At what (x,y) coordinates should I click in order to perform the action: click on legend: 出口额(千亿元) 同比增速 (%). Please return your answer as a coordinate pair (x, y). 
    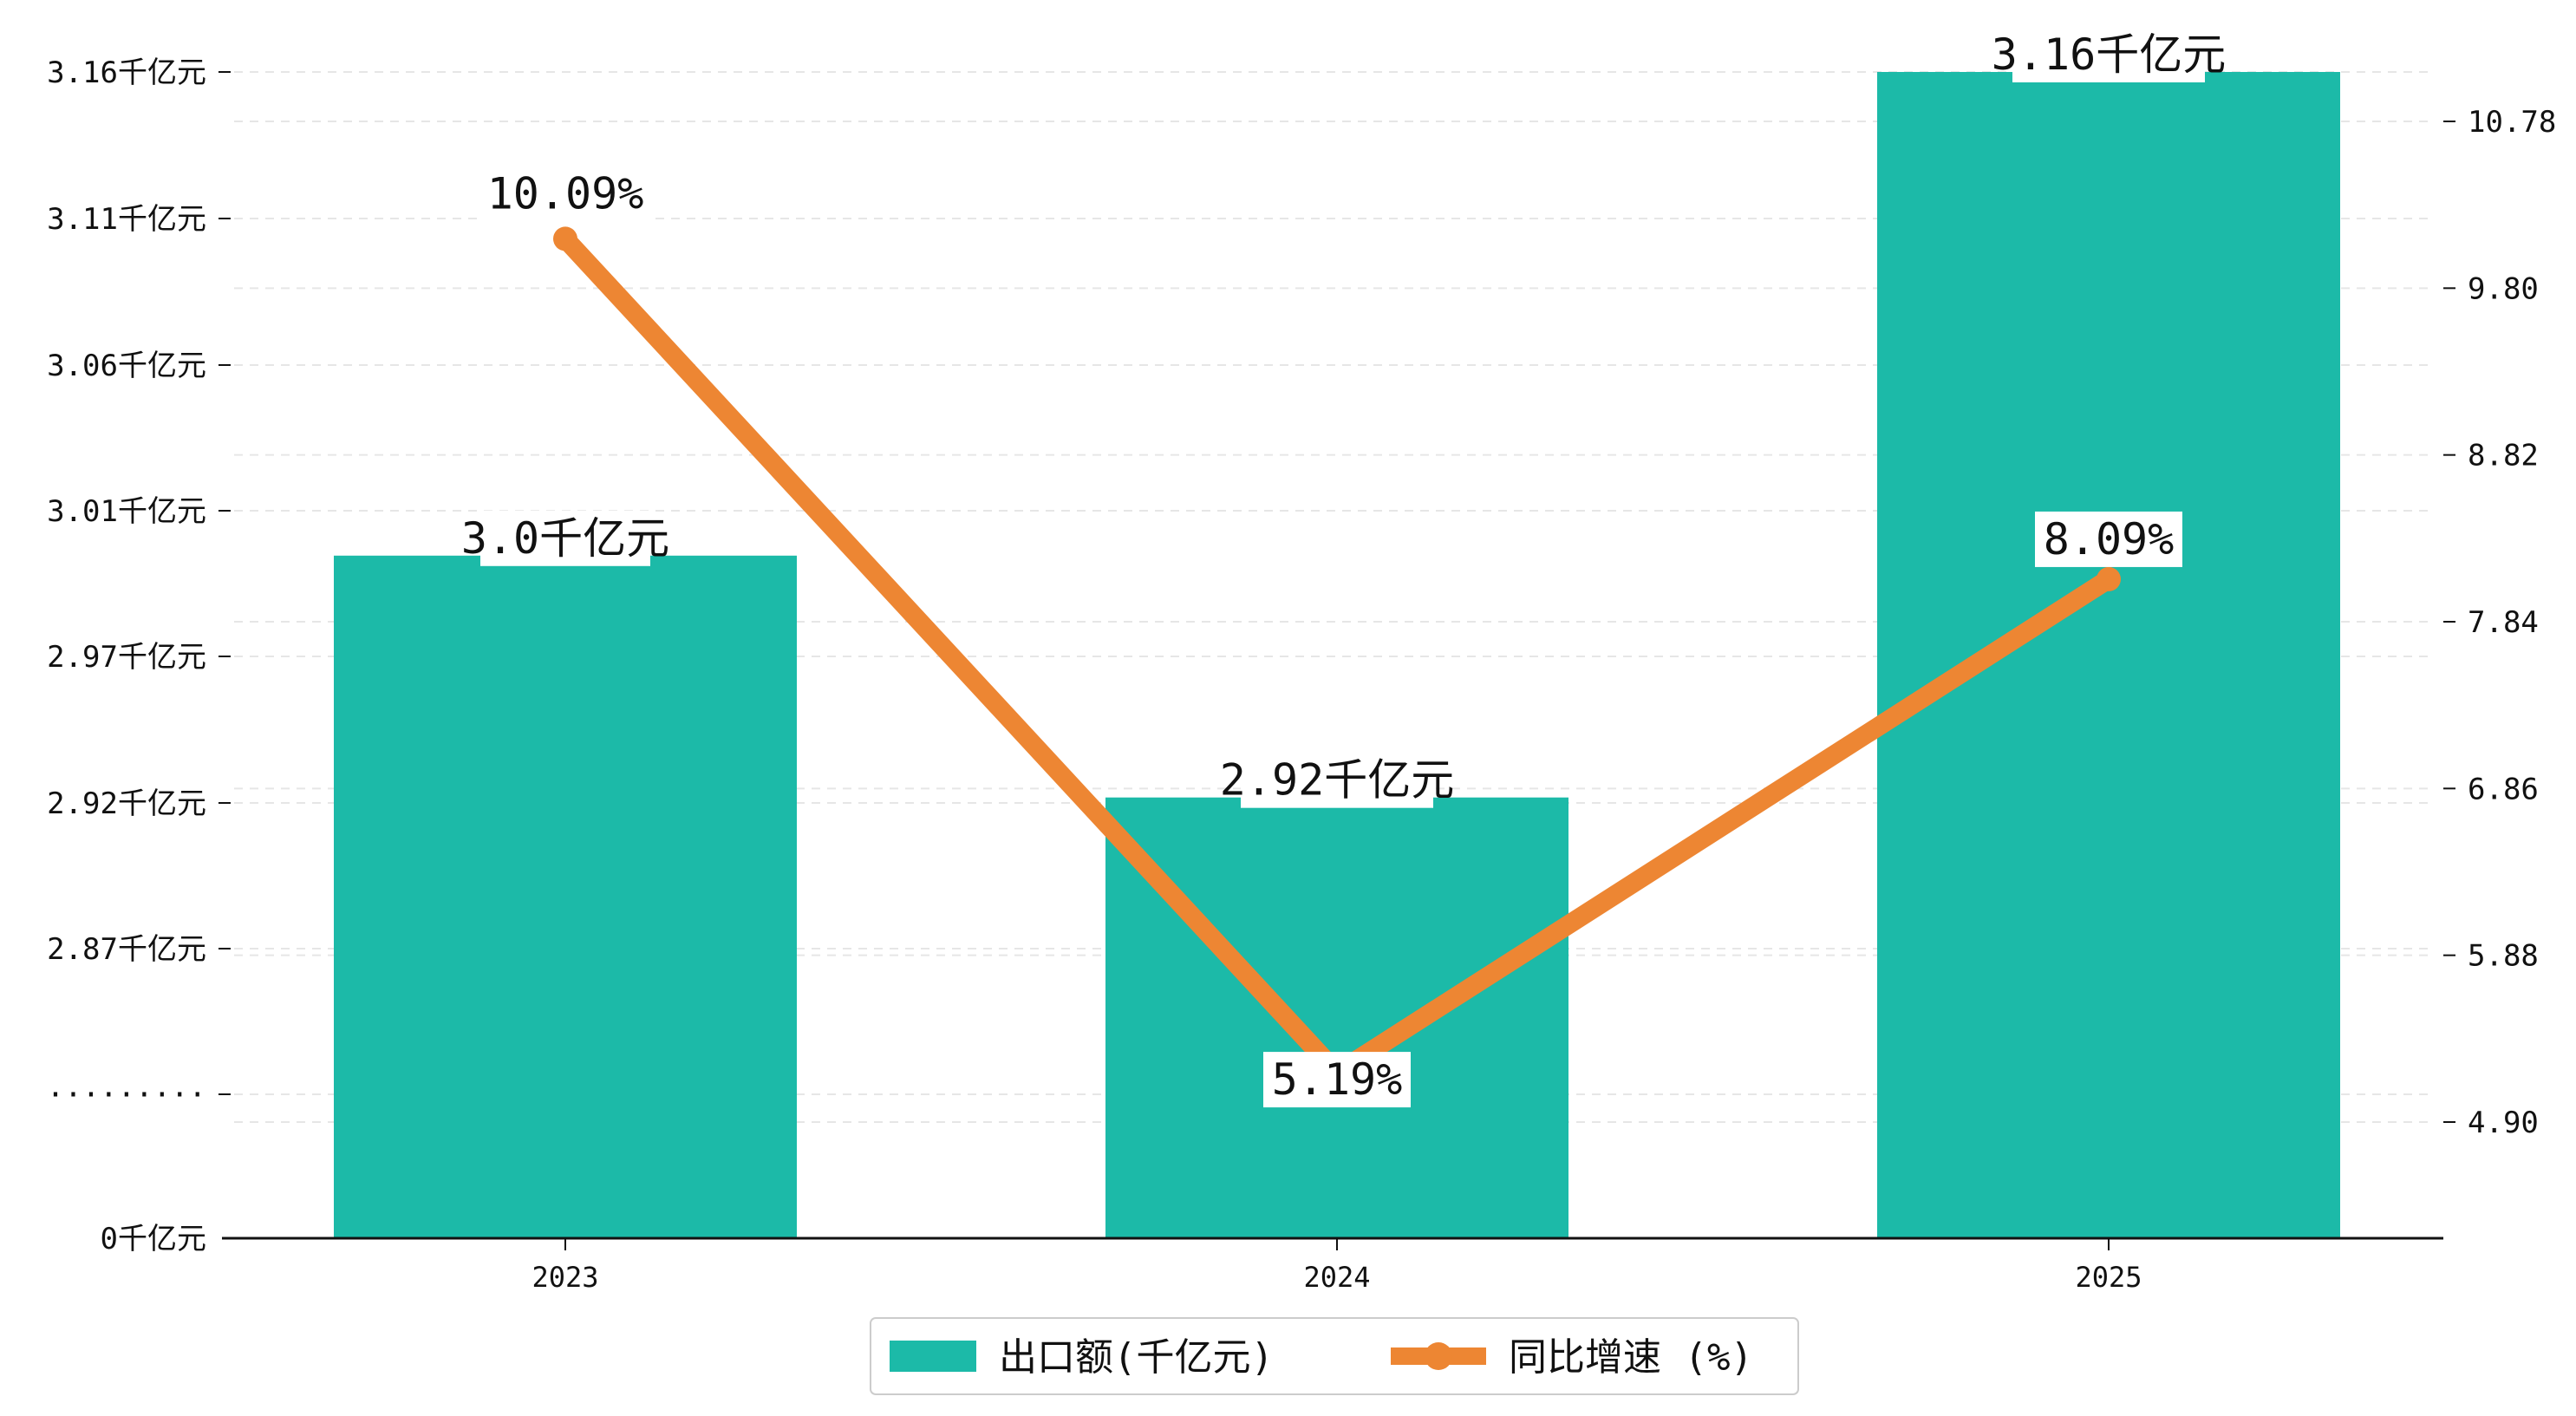
    Looking at the image, I should click on (1334, 1356).